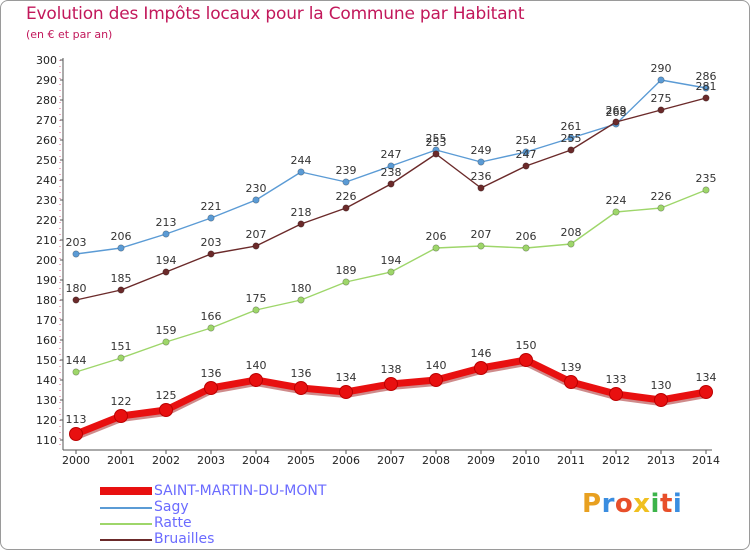  What do you see at coordinates (301, 212) in the screenshot?
I see `data-label-bruailles: 218` at bounding box center [301, 212].